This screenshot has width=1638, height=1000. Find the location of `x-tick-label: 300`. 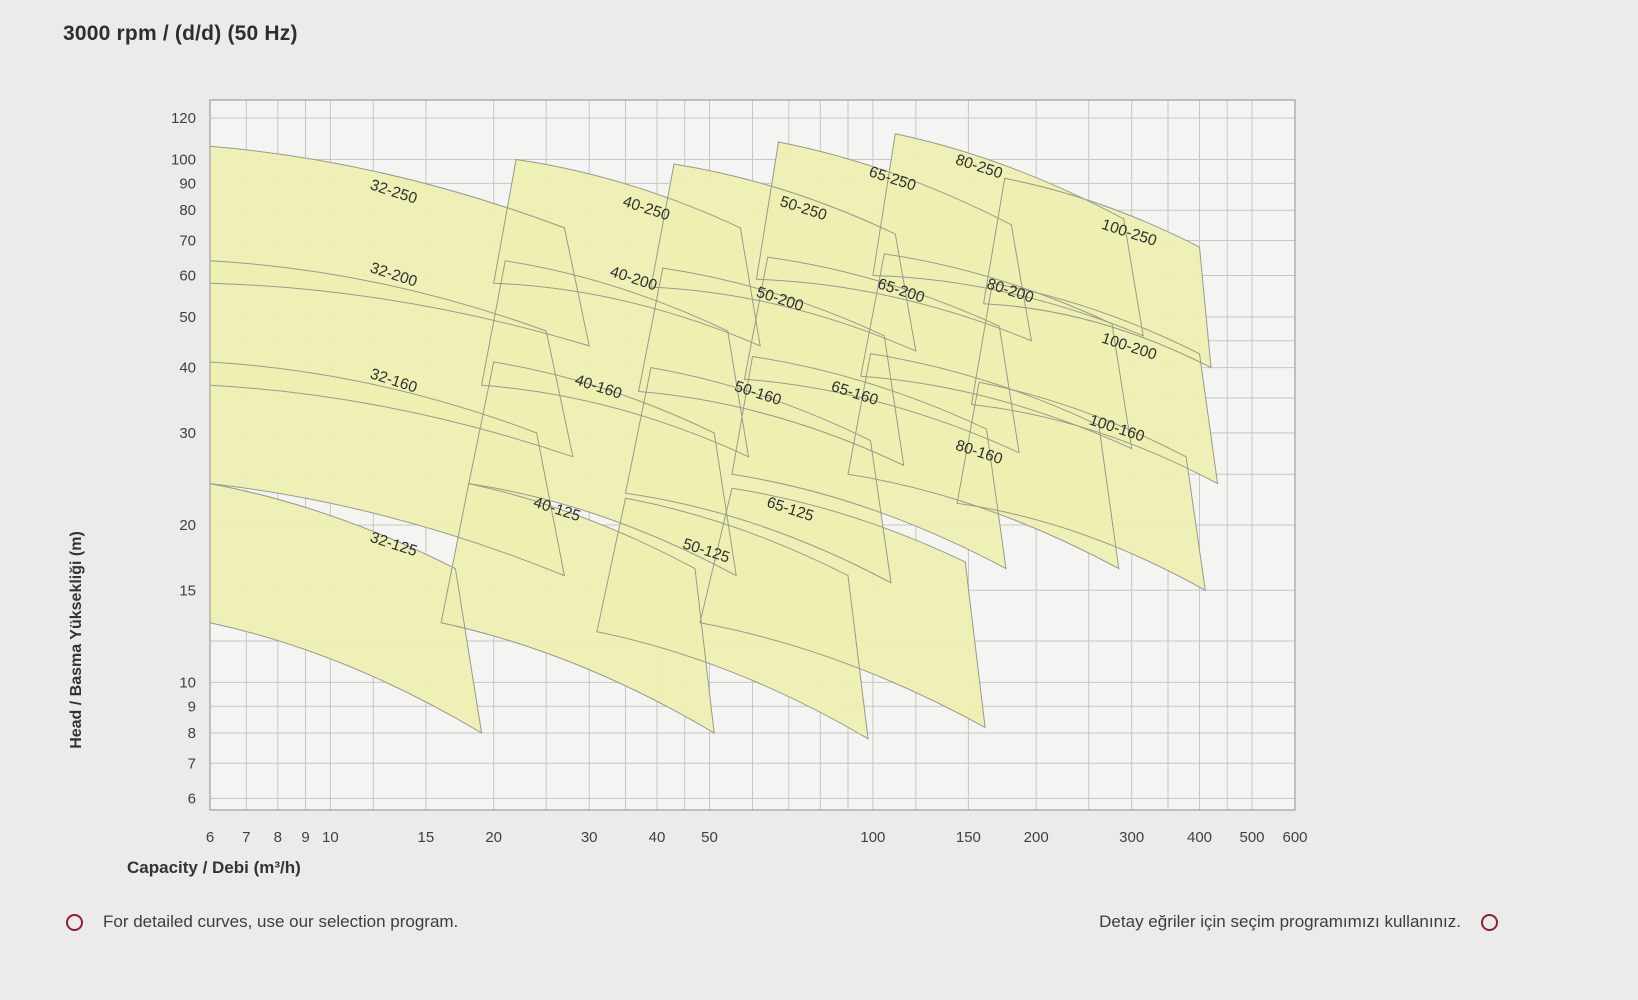

x-tick-label: 300 is located at coordinates (1131, 837).